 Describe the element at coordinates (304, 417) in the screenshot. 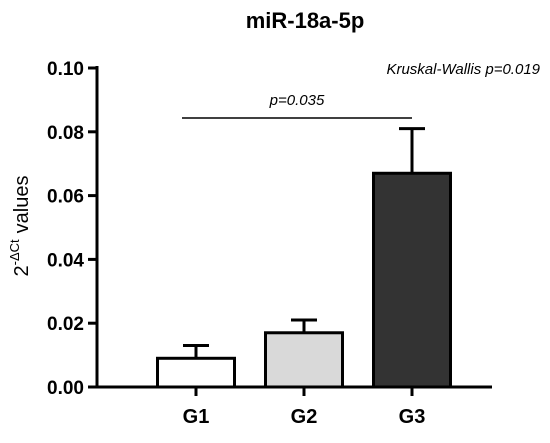

I see `x-tick-label-g2: G2` at that location.